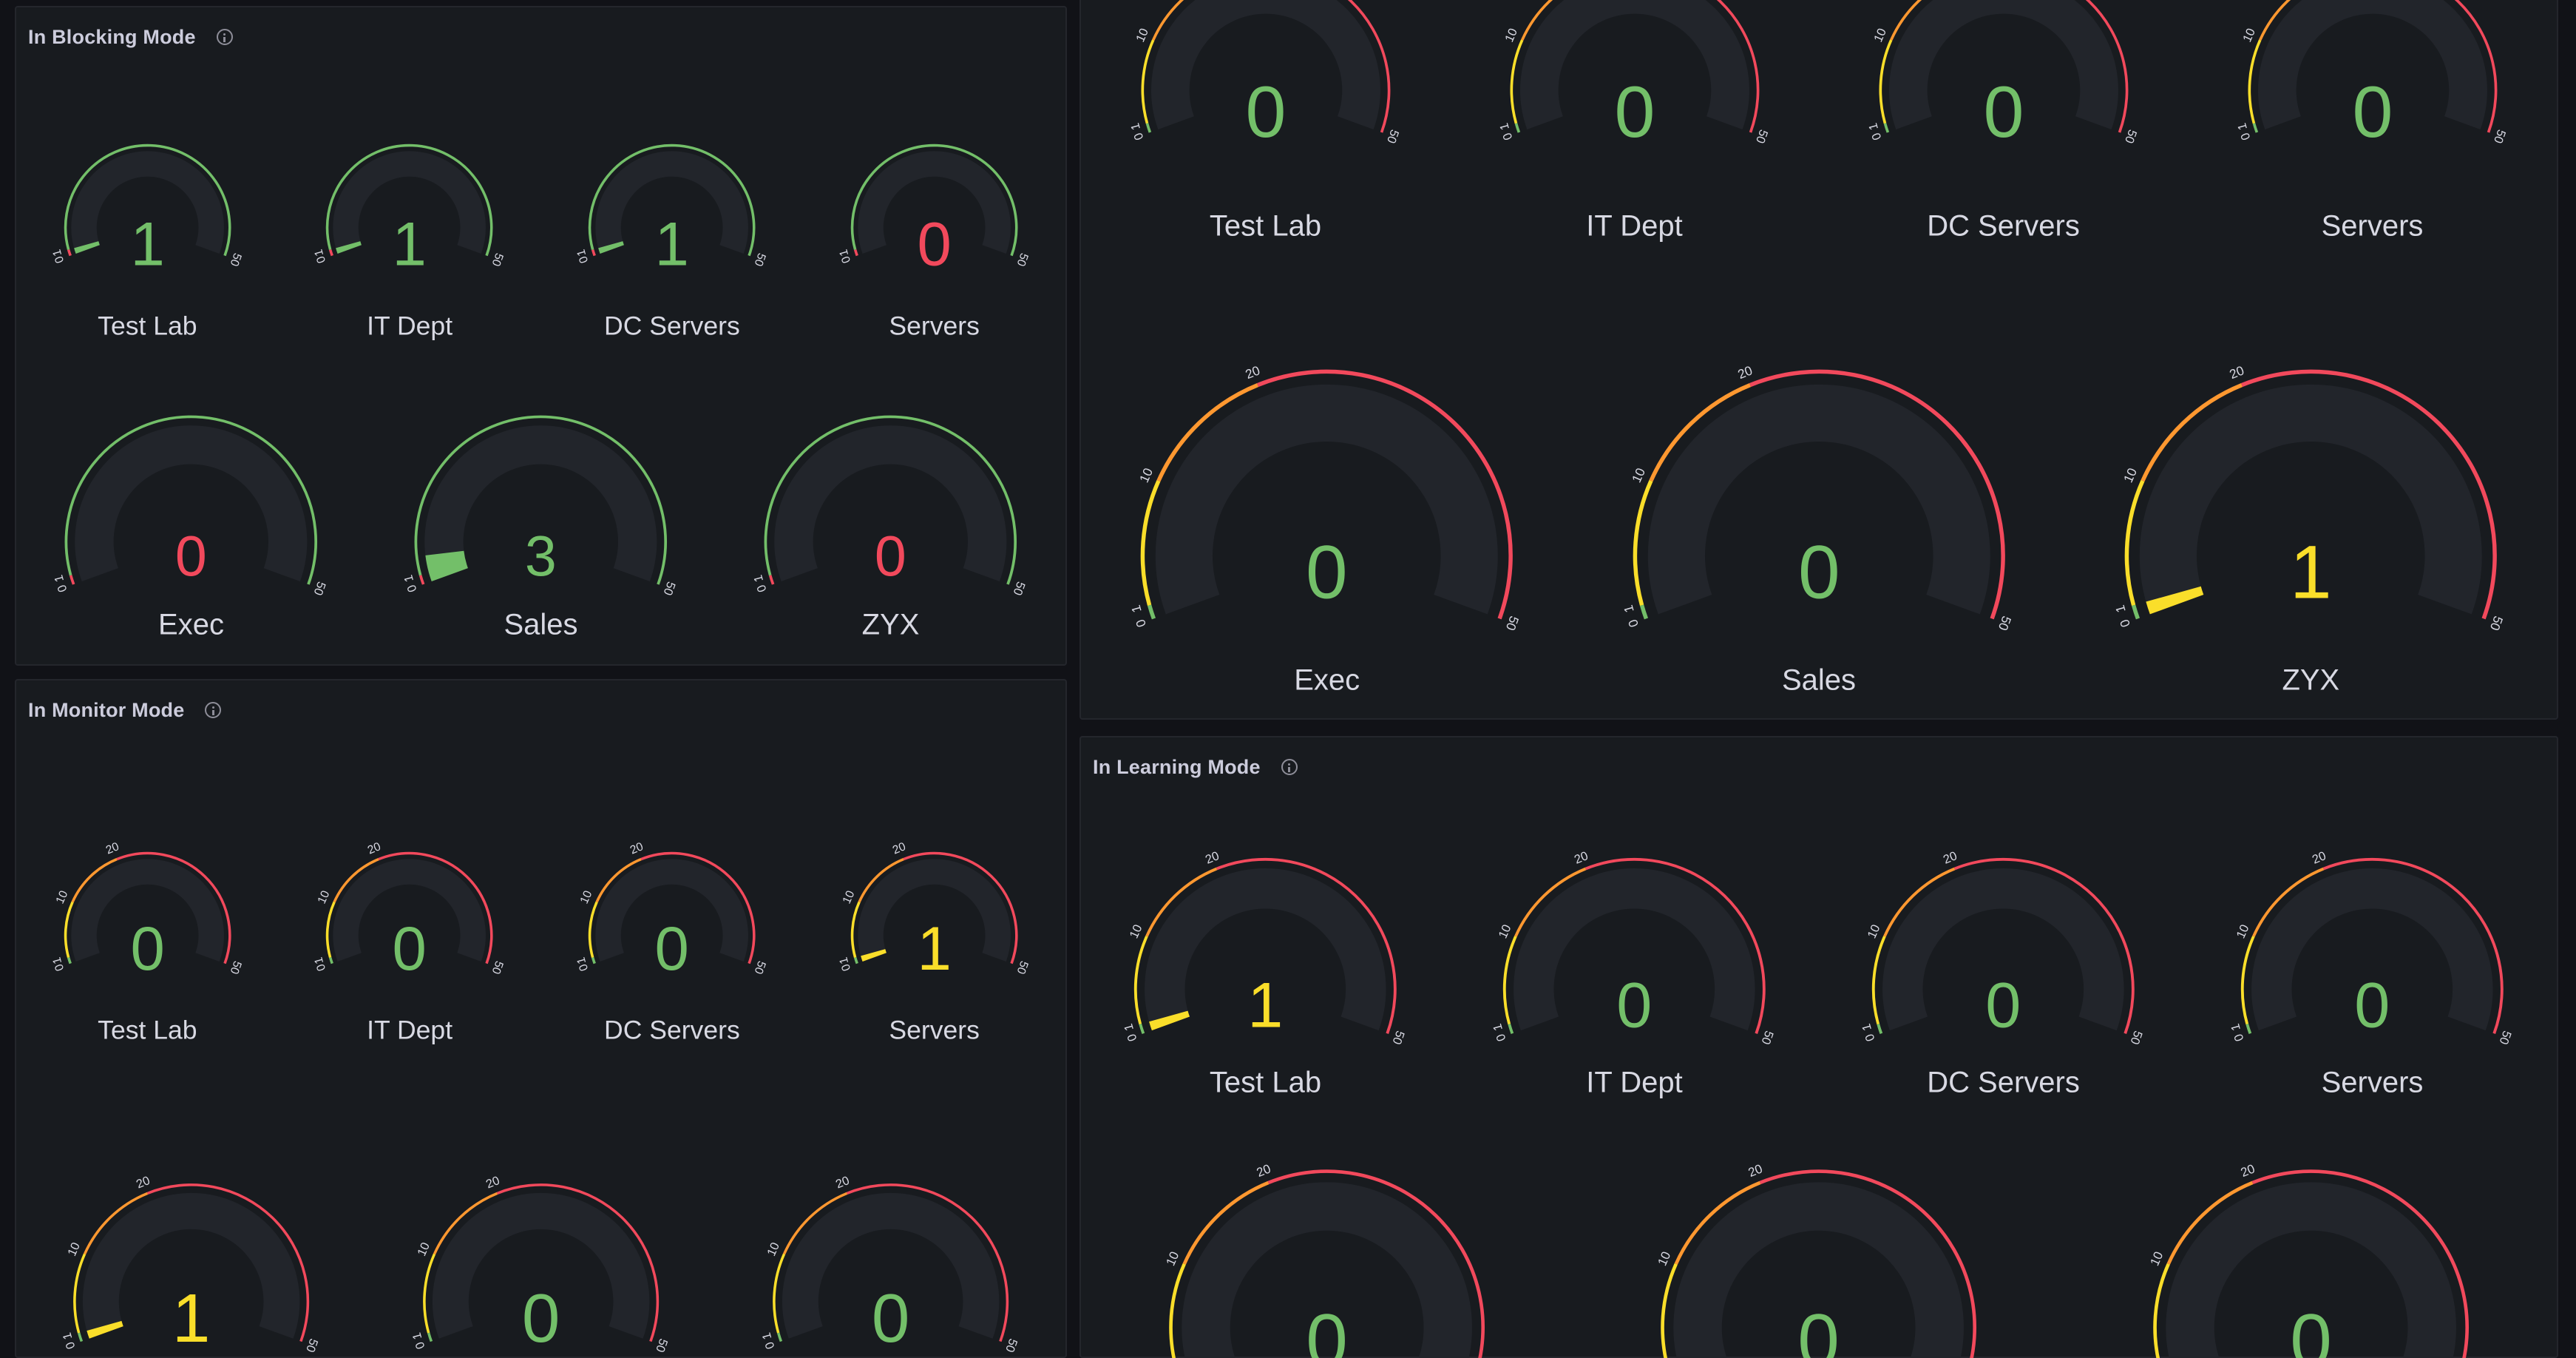 The height and width of the screenshot is (1358, 2576). I want to click on gauge-label: DC Servers, so click(672, 326).